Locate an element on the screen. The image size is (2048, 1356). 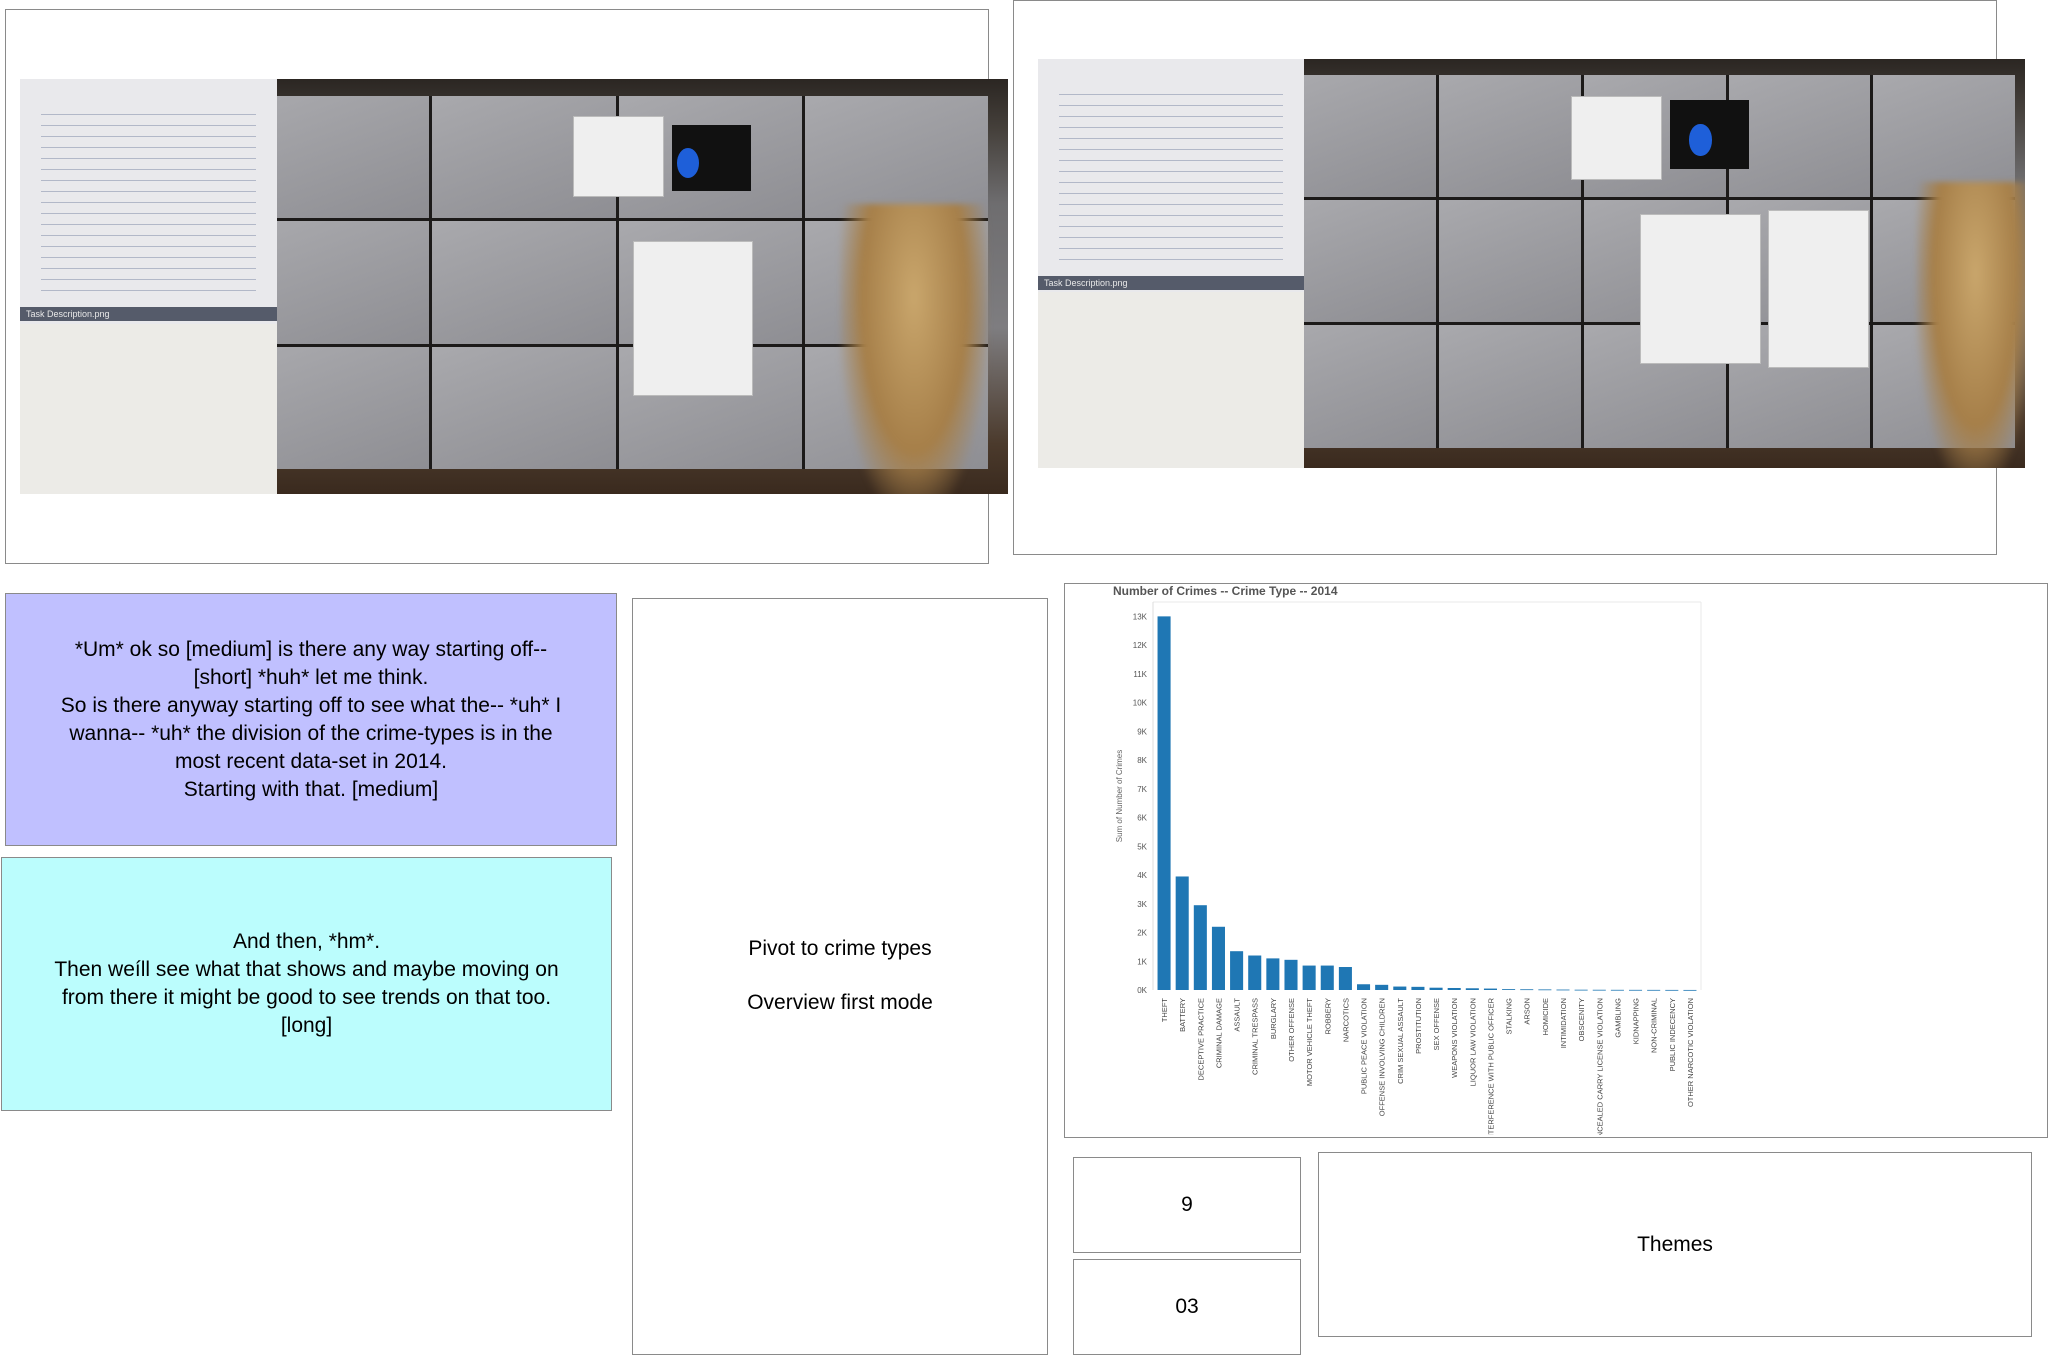
x-tick-label: LIQUOR LAW VIOLATION is located at coordinates (1472, 1042).